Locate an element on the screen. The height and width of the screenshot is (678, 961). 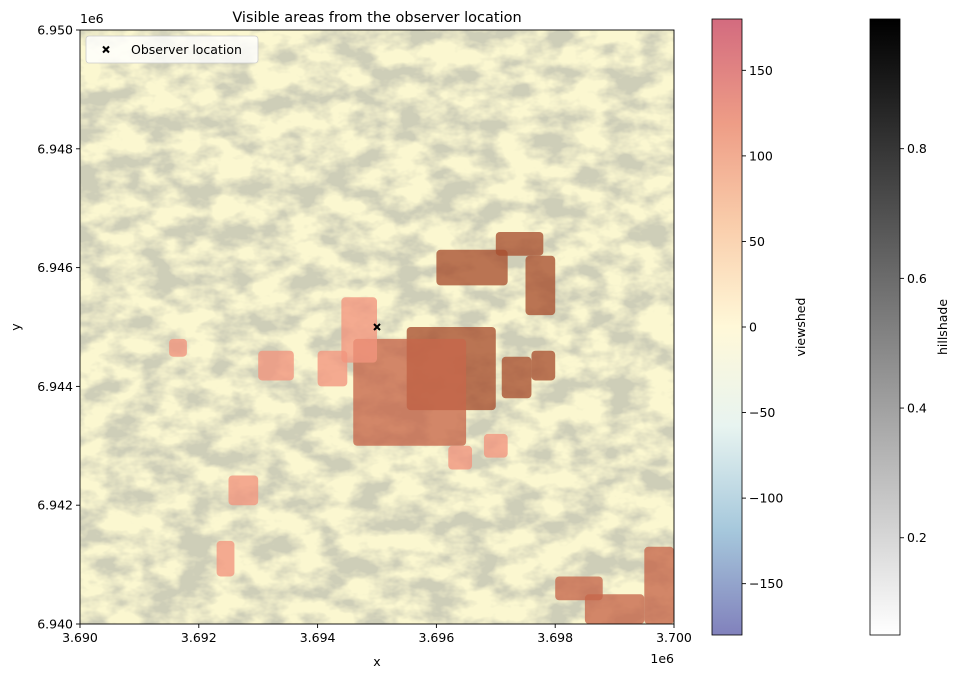
hillshade-colorbar-ticks: 0.8 0.6 0.4 0.2 is located at coordinates (913, 343).